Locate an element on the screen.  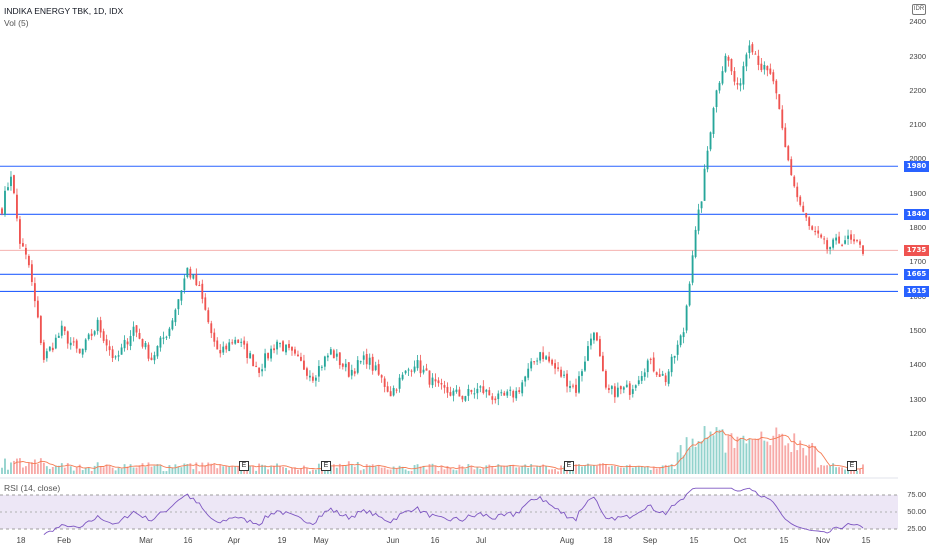
x-axis-tick: Feb is located at coordinates (64, 540).